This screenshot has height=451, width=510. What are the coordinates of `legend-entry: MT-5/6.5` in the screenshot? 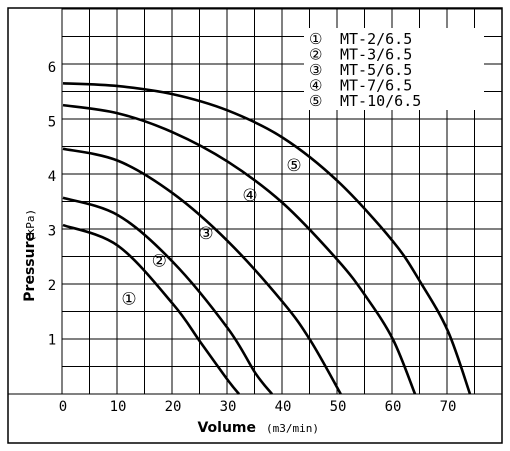 It's located at (376, 70).